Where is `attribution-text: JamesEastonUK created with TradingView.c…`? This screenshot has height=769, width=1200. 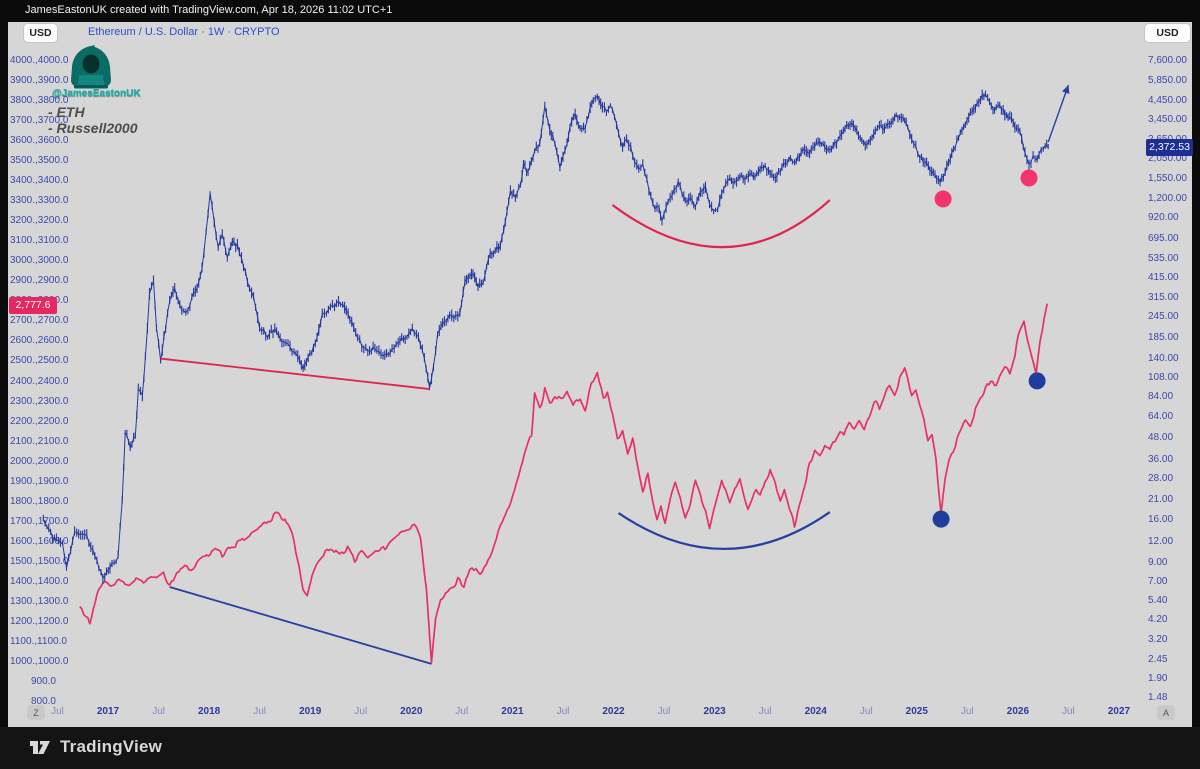
attribution-text: JamesEastonUK created with TradingView.c… is located at coordinates (209, 10).